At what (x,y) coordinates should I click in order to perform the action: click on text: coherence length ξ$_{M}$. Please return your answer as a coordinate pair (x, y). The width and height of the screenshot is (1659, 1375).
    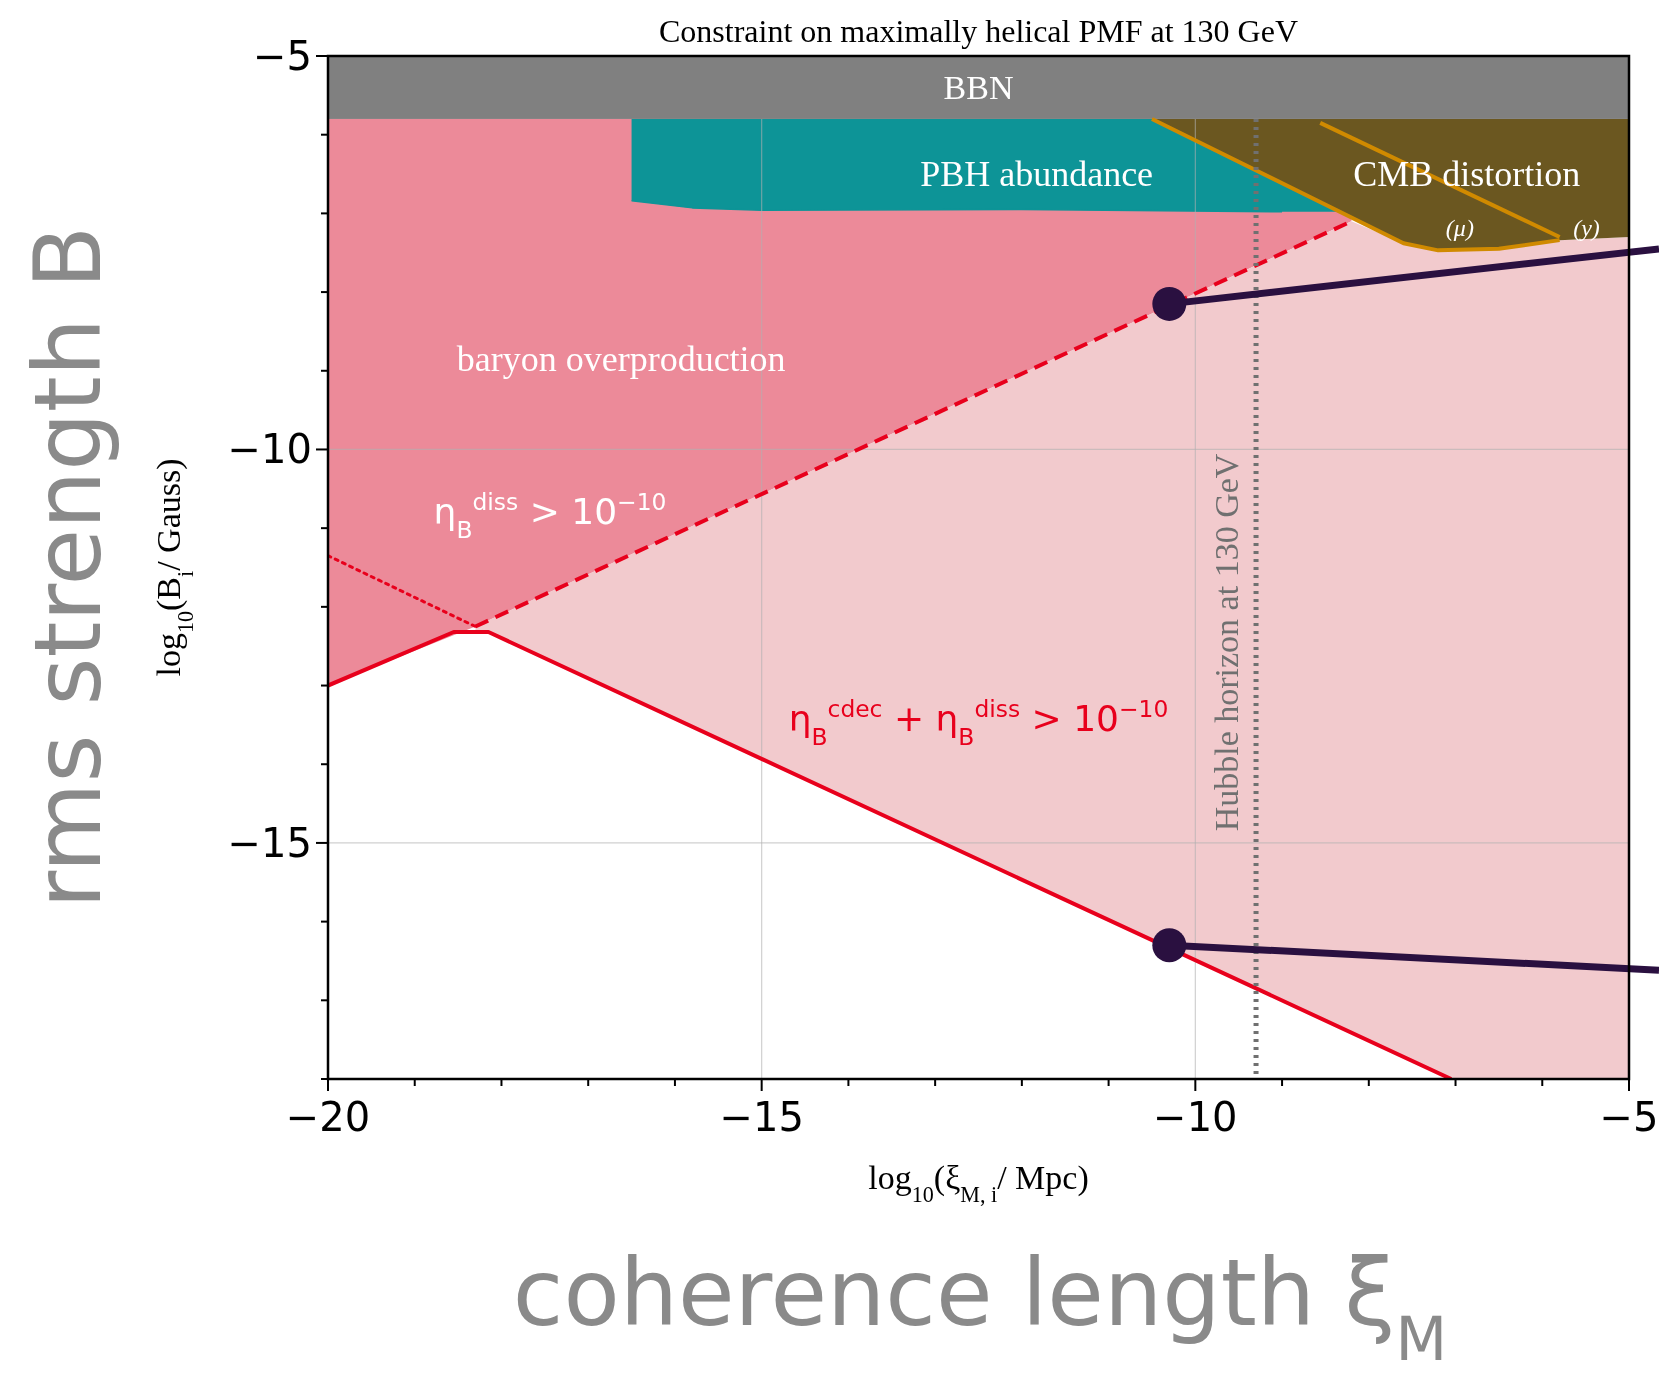
    Looking at the image, I should click on (980, 1307).